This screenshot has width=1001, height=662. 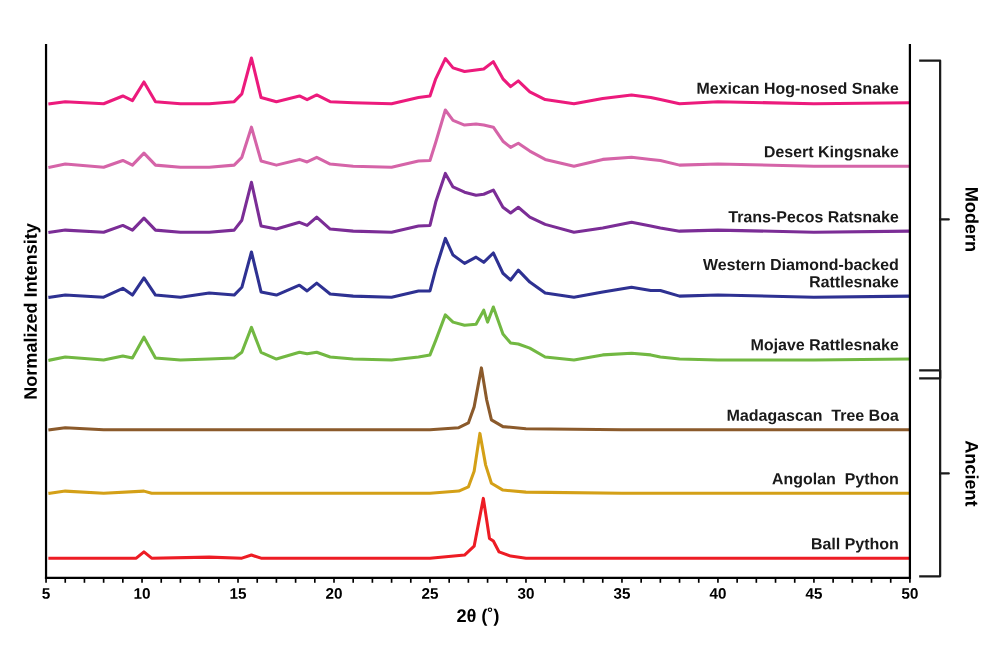 I want to click on x-tick-label: 20, so click(x=334, y=593).